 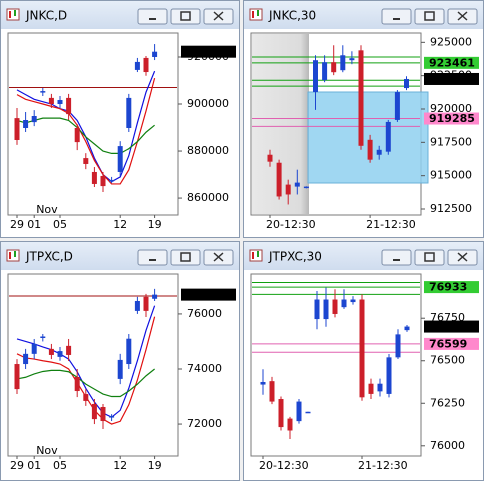 I want to click on y-tick-label: 917500, so click(x=451, y=141).